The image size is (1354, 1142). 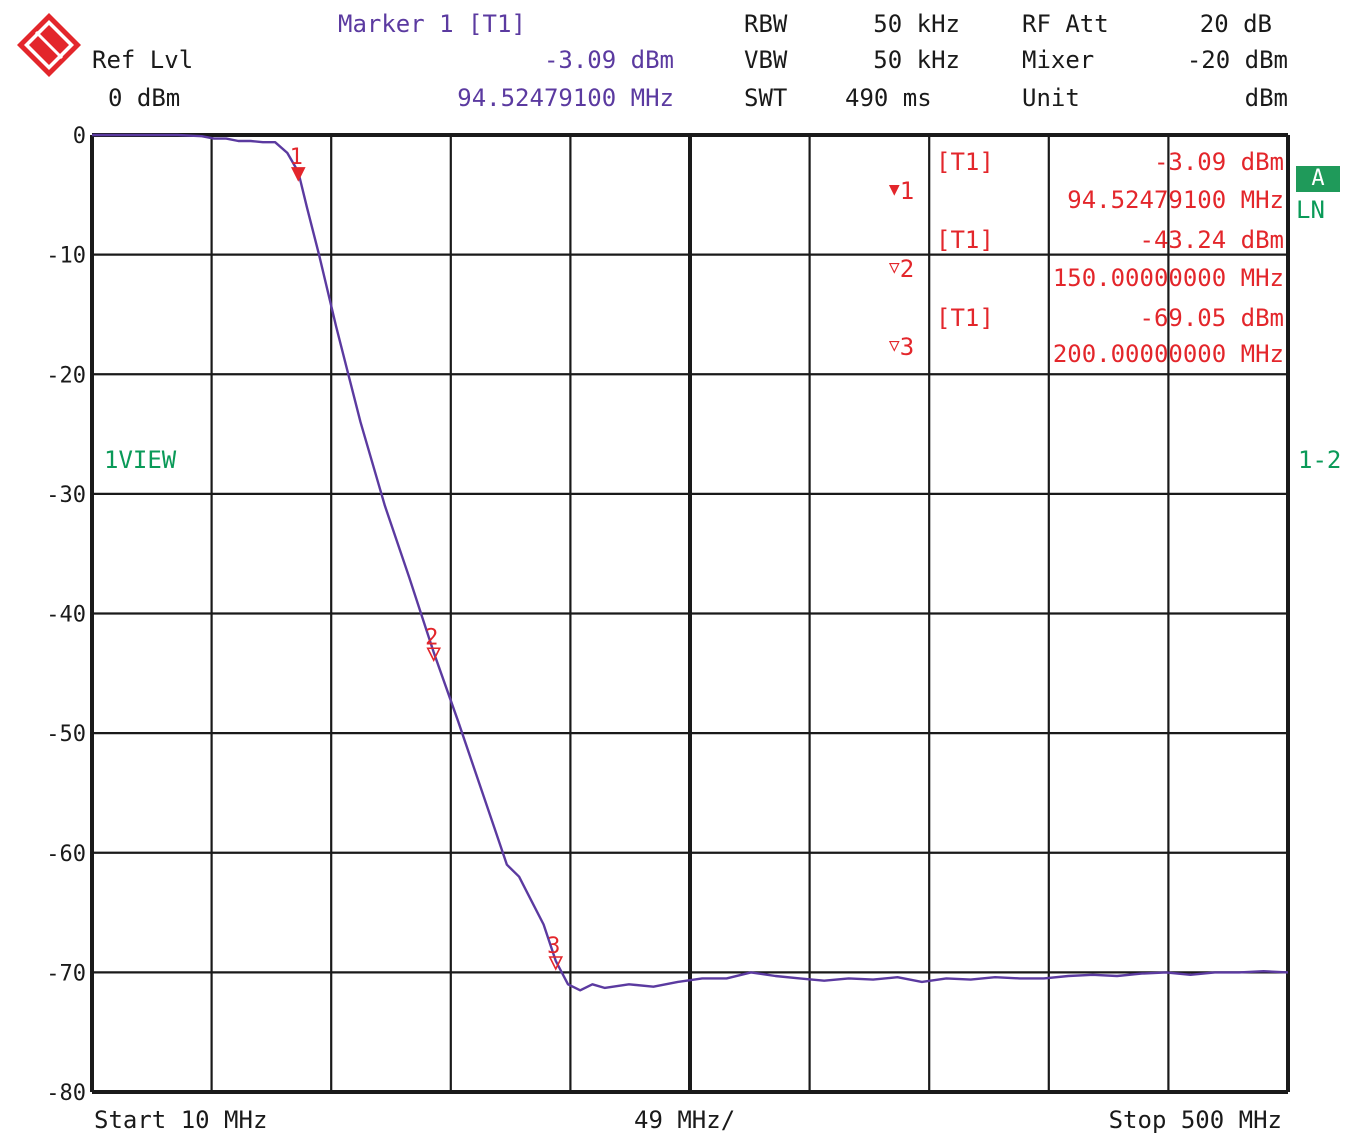 What do you see at coordinates (1051, 98) in the screenshot?
I see `unit-label: Unit` at bounding box center [1051, 98].